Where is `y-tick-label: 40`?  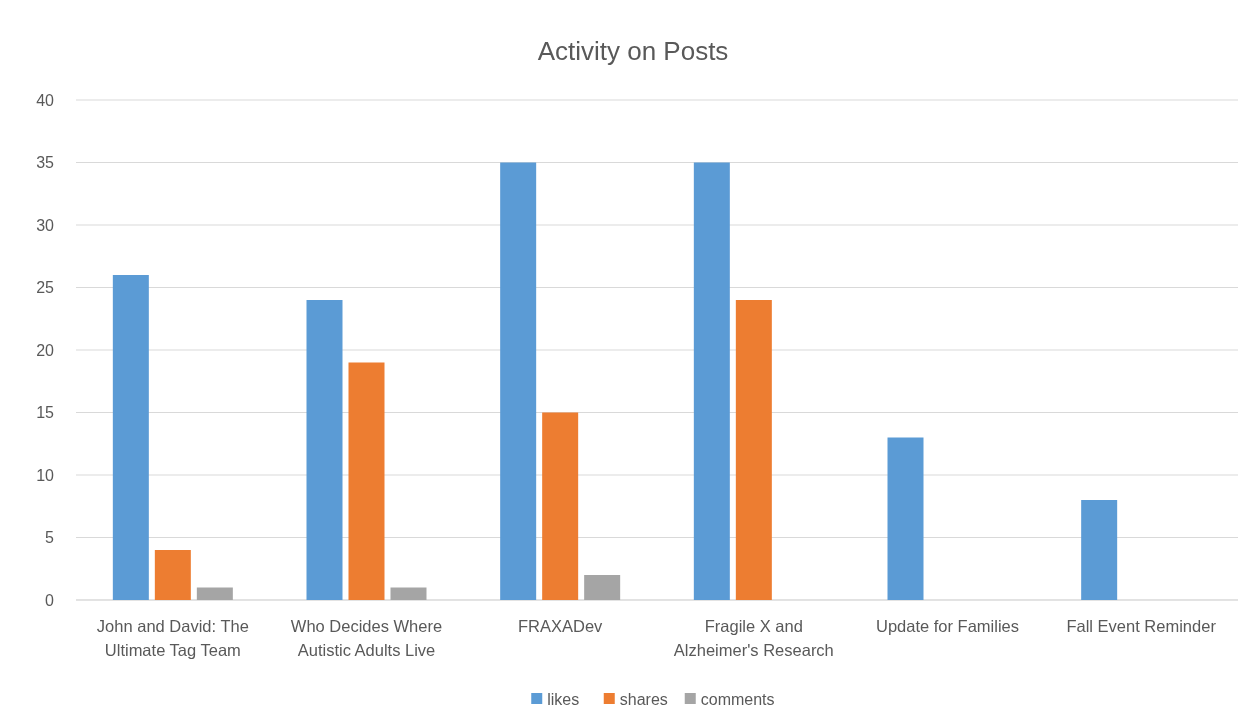 y-tick-label: 40 is located at coordinates (45, 100).